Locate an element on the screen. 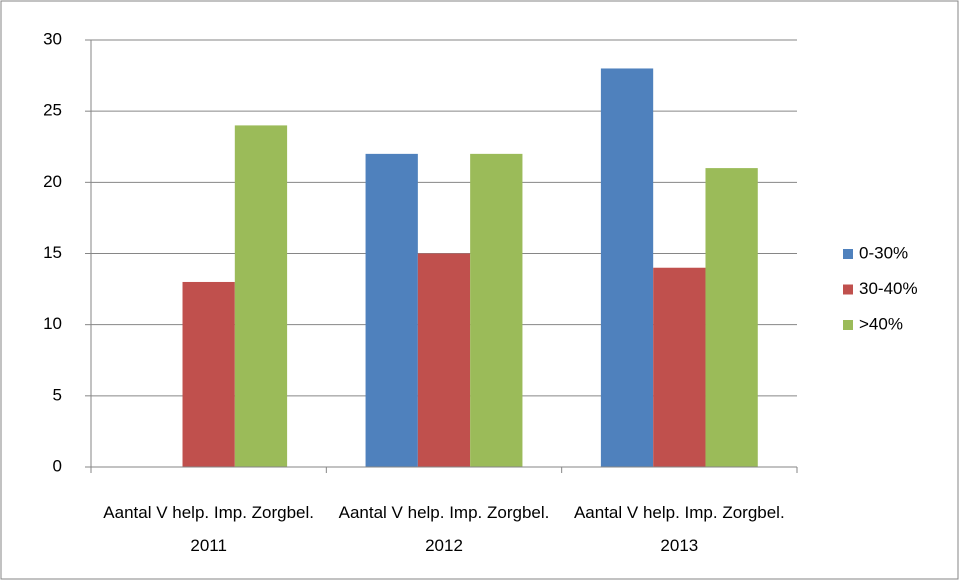 Image resolution: width=960 pixels, height=581 pixels. y-tick-label: 25 is located at coordinates (52, 110).